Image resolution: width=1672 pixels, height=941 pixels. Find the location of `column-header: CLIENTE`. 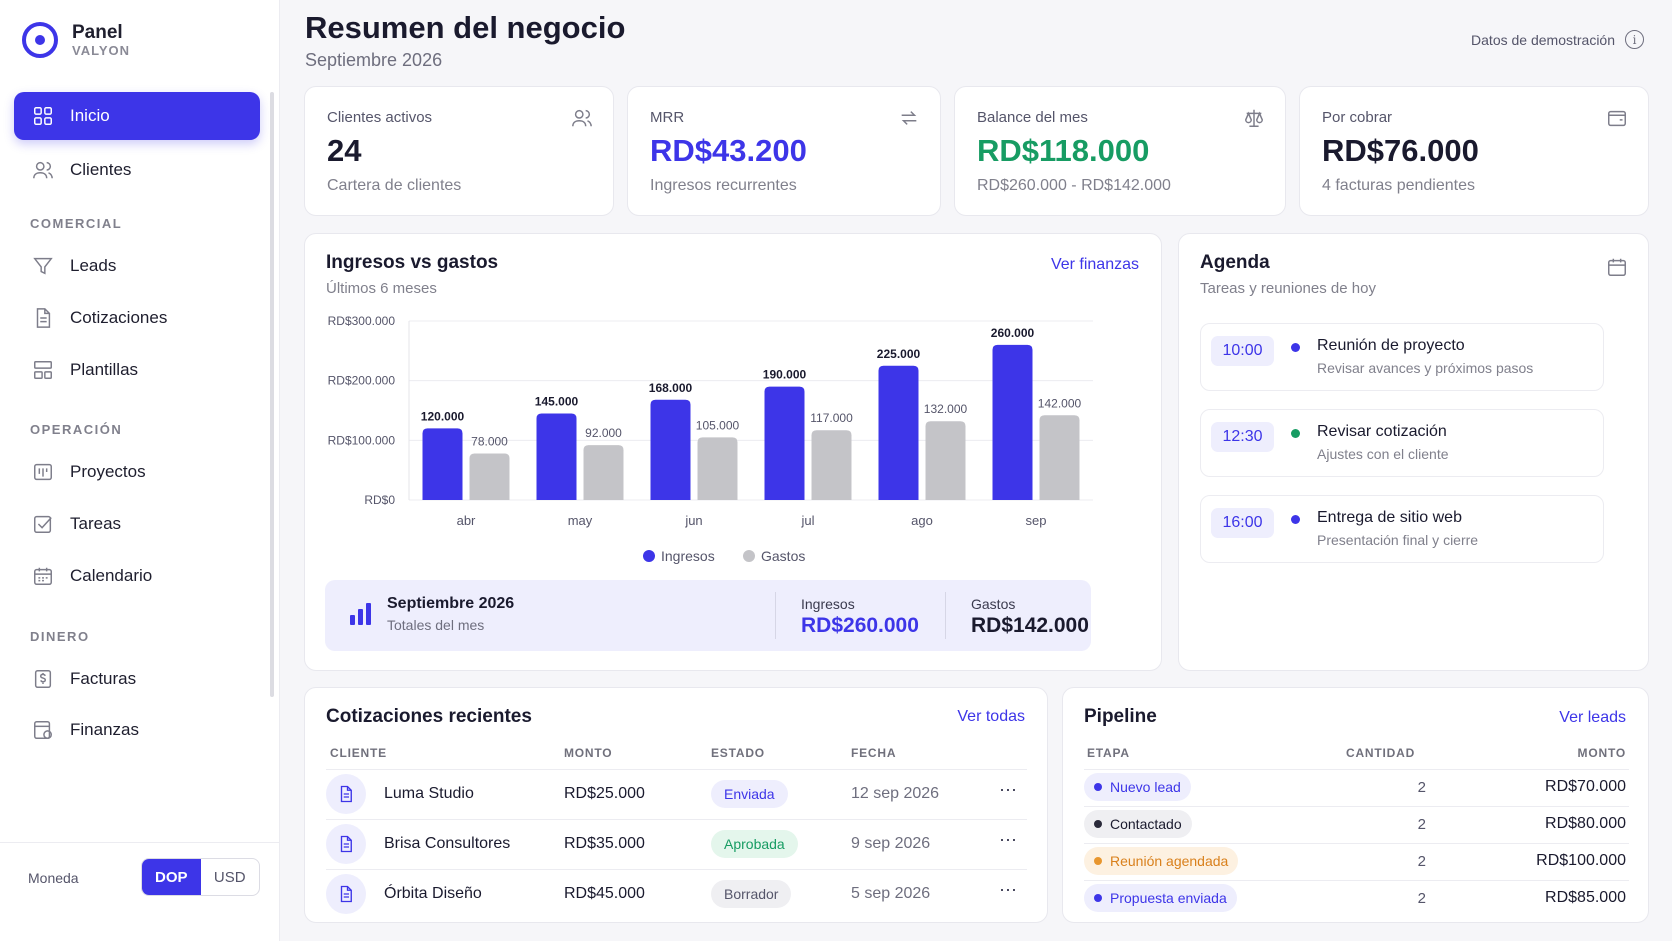

column-header: CLIENTE is located at coordinates (358, 753).